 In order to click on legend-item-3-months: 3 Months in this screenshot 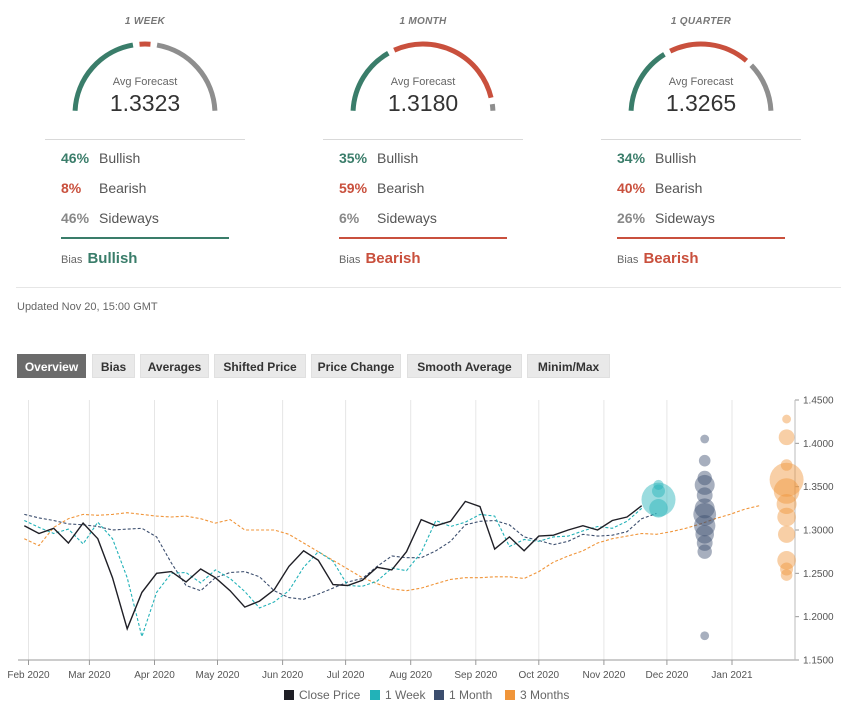, I will do `click(537, 695)`.